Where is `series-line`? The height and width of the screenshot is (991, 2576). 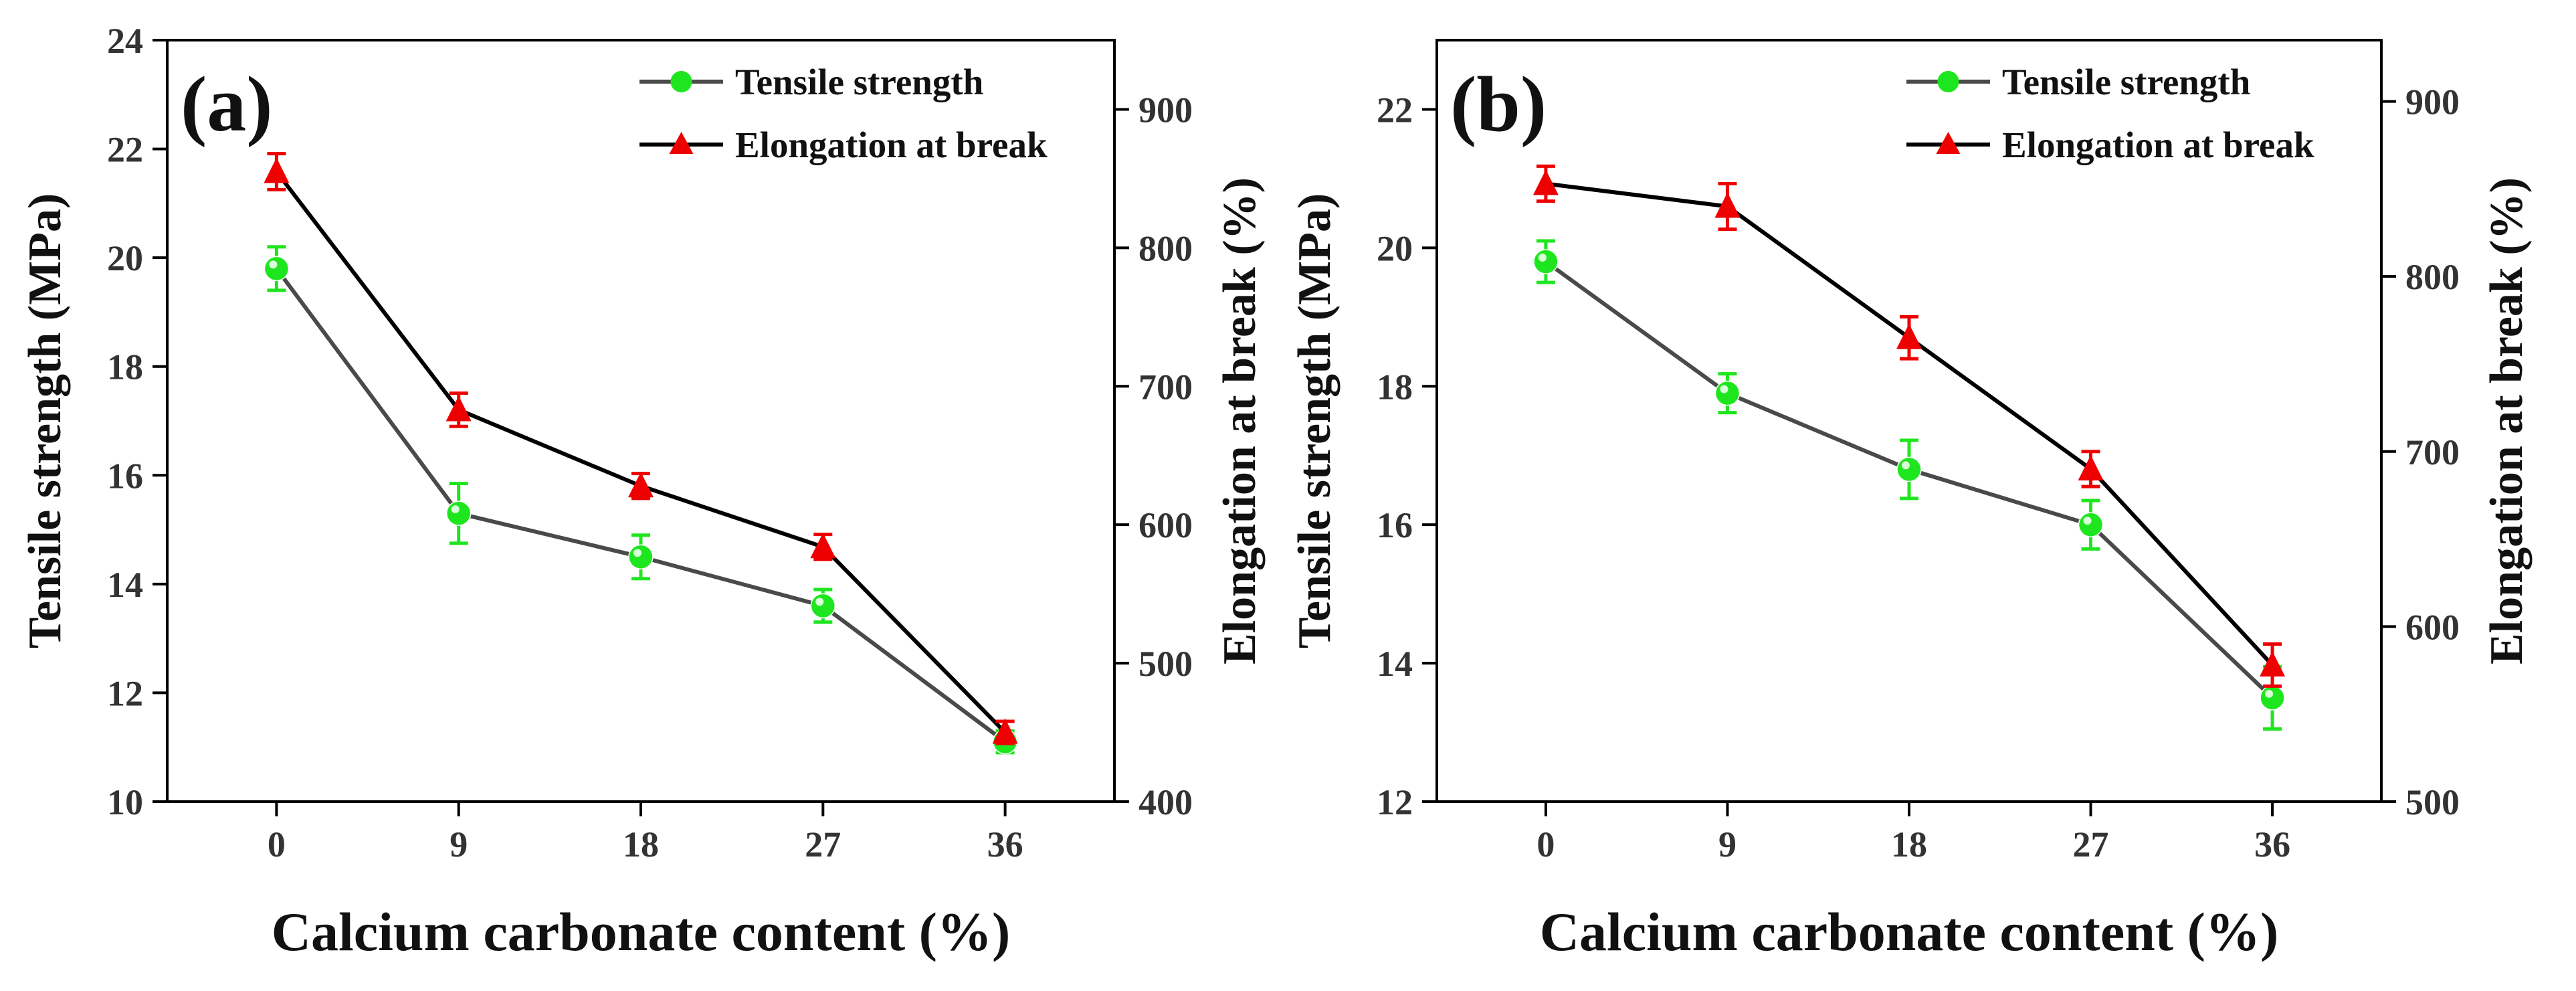 series-line is located at coordinates (640, 505).